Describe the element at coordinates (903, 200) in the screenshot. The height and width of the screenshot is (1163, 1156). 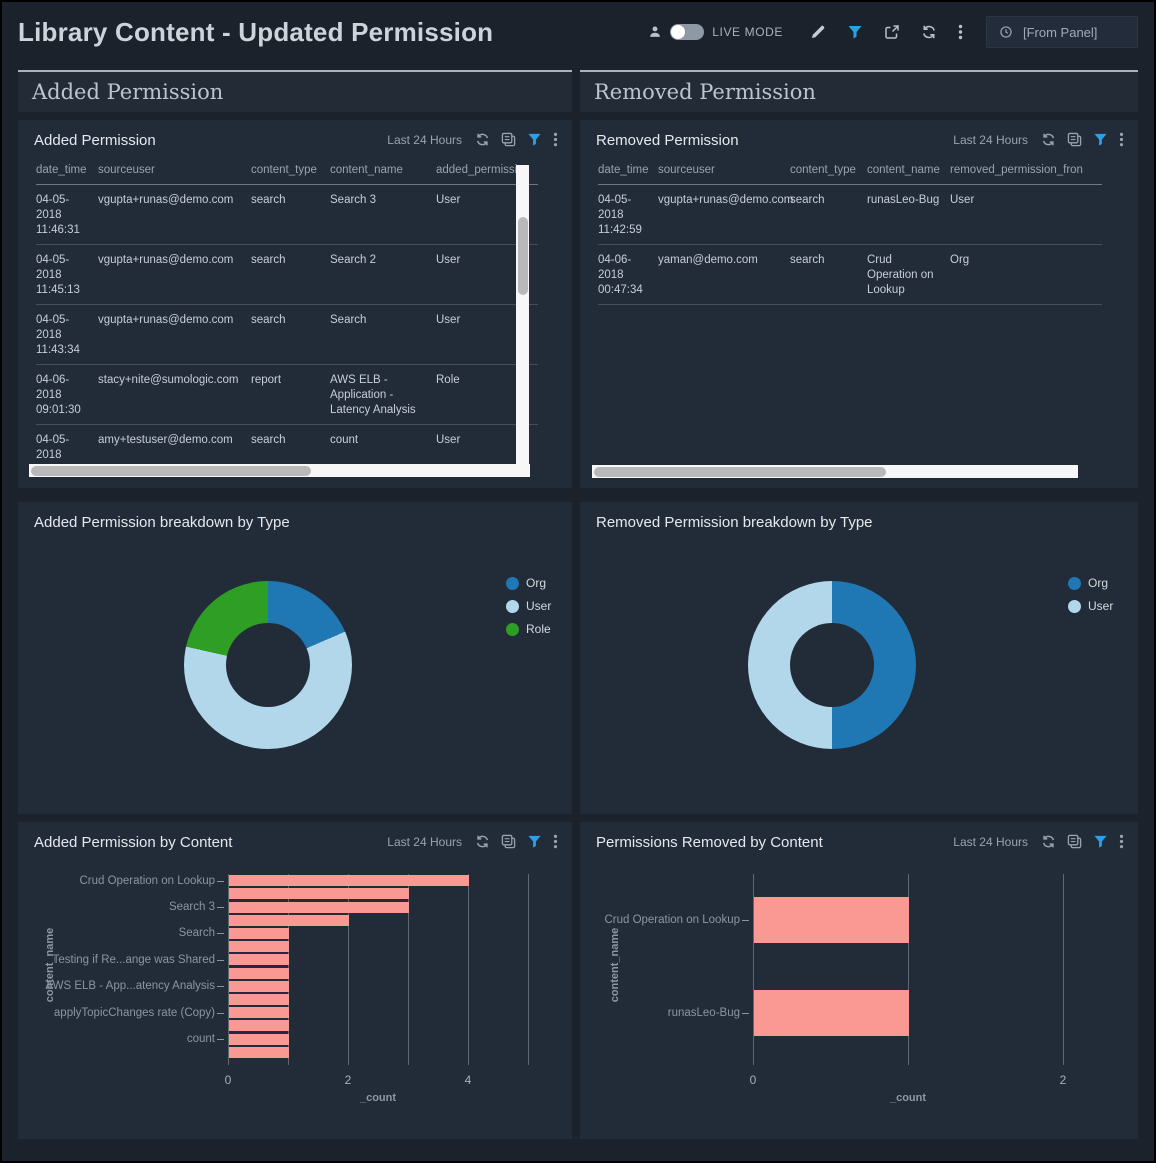
I see `table-cell: runasLeo-Bug` at that location.